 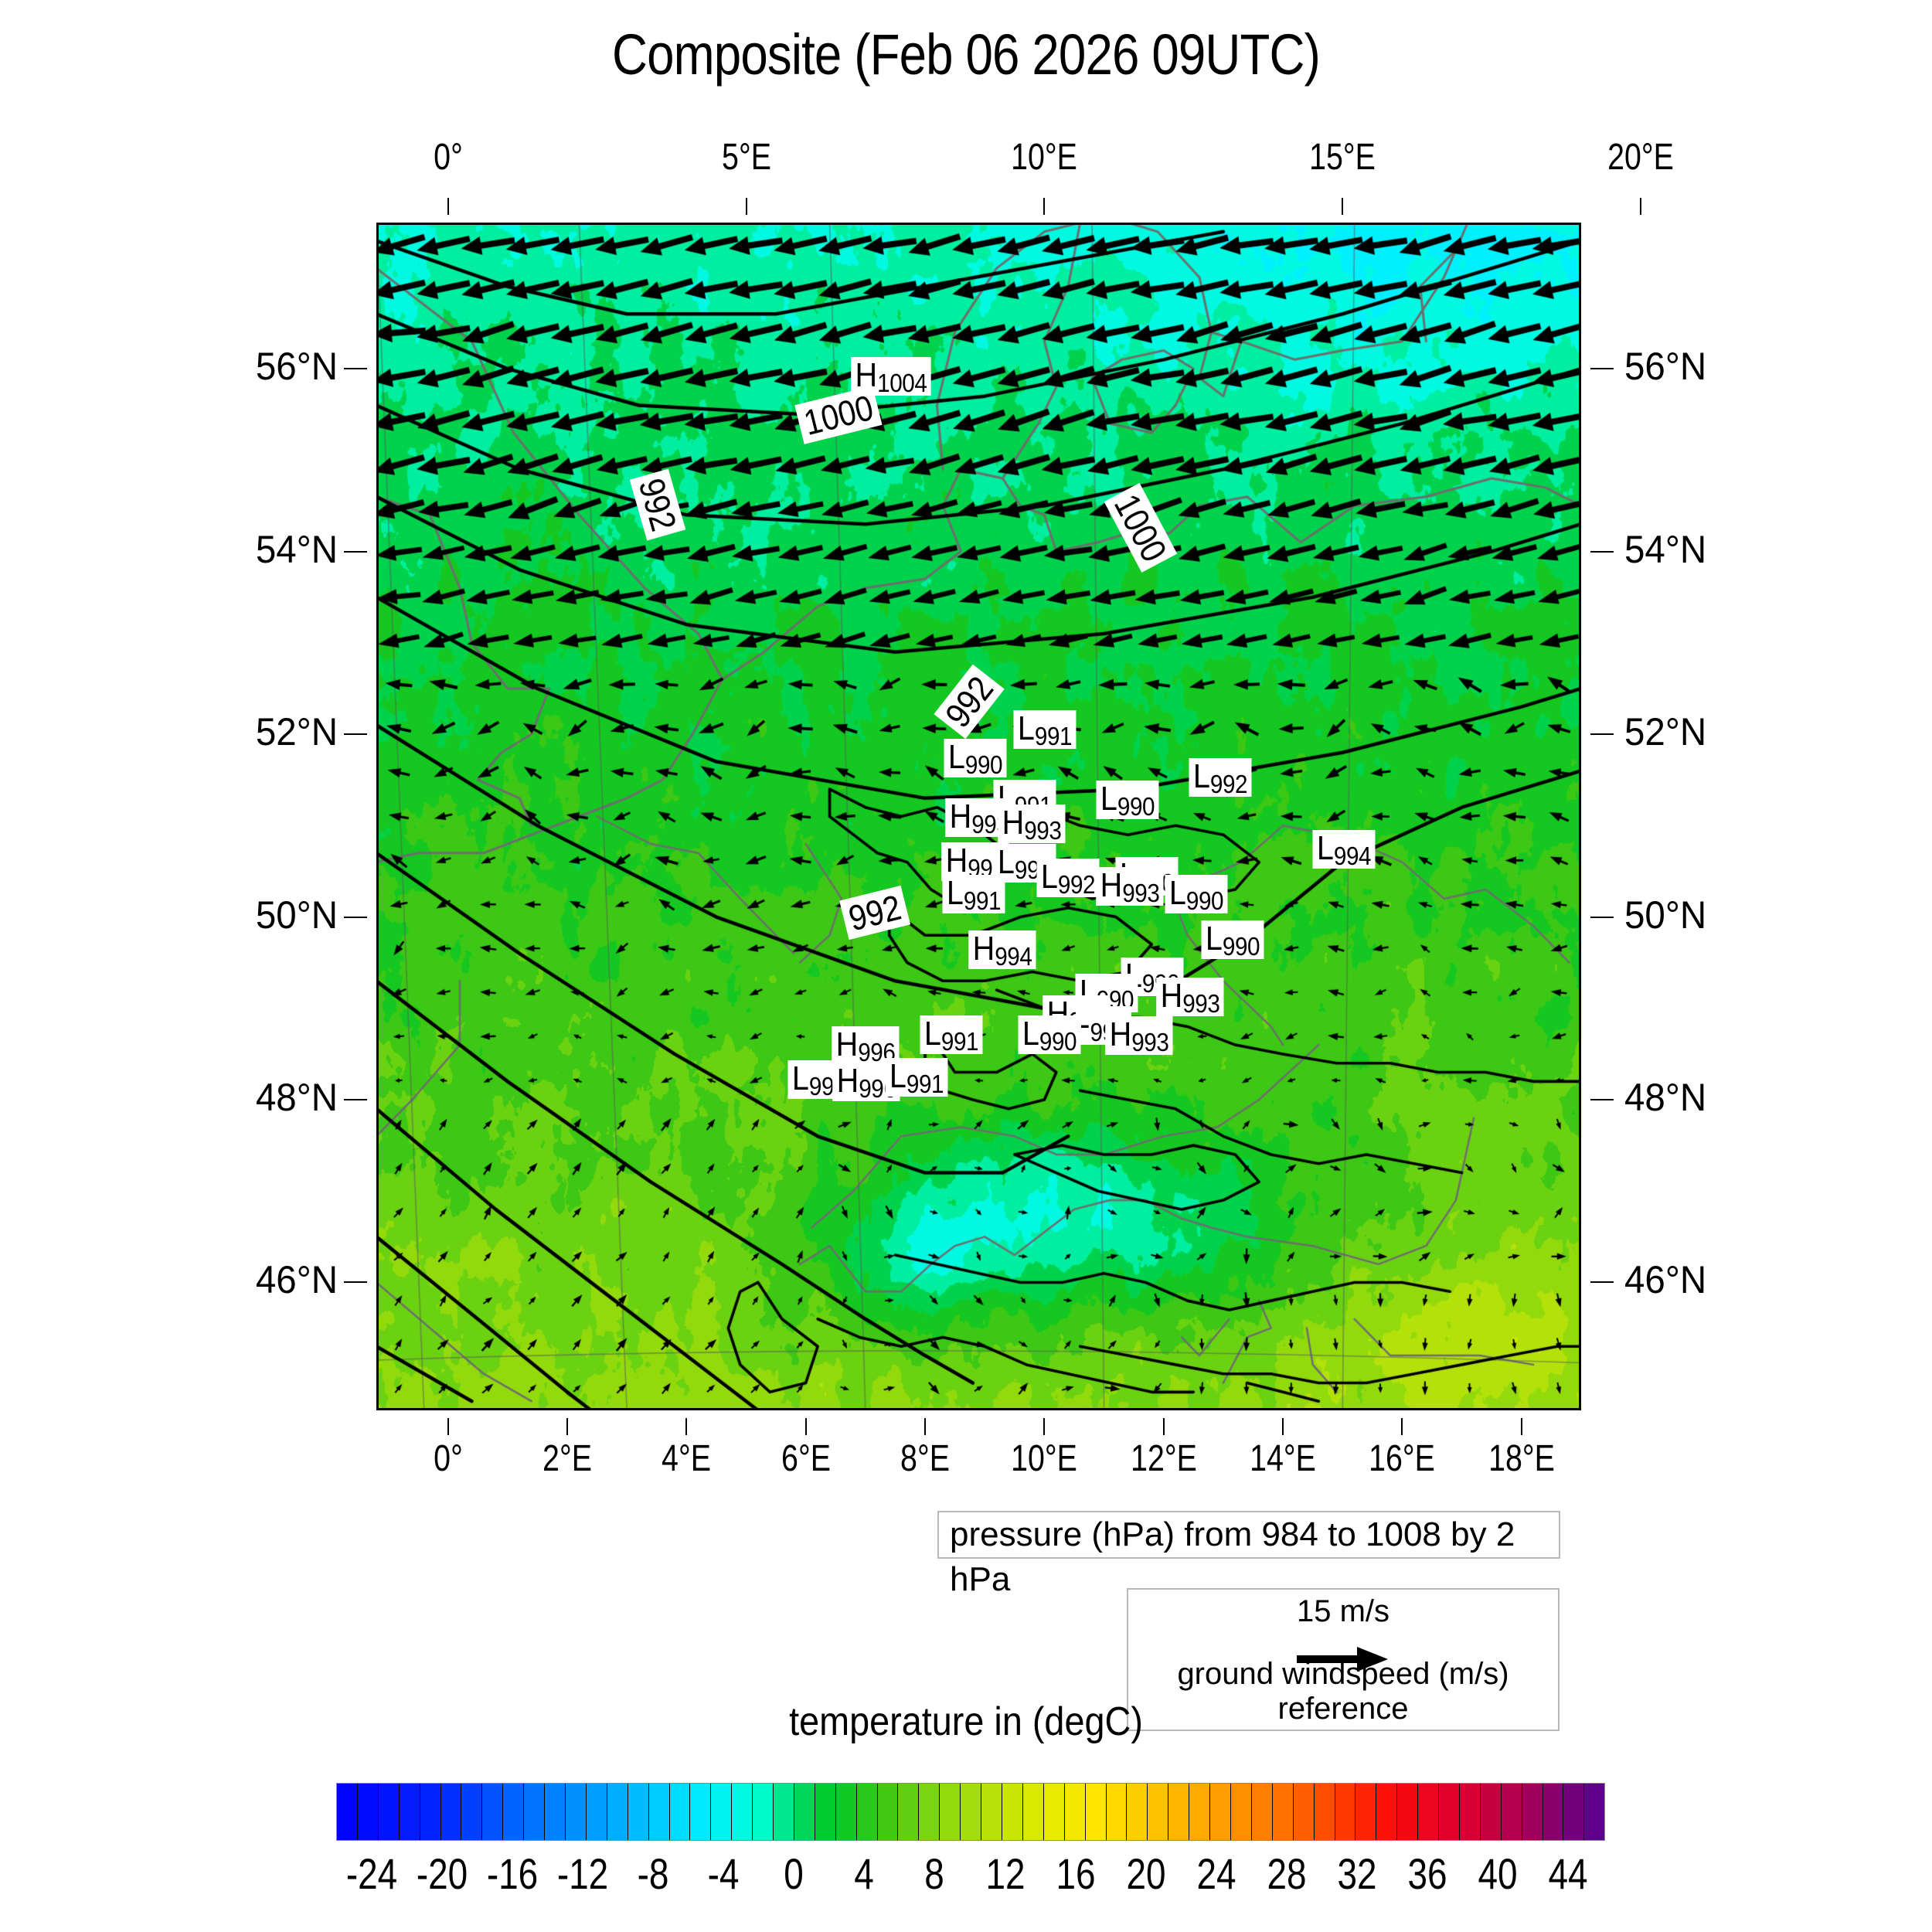 I want to click on axis-label-left: 48°N, so click(x=296, y=1098).